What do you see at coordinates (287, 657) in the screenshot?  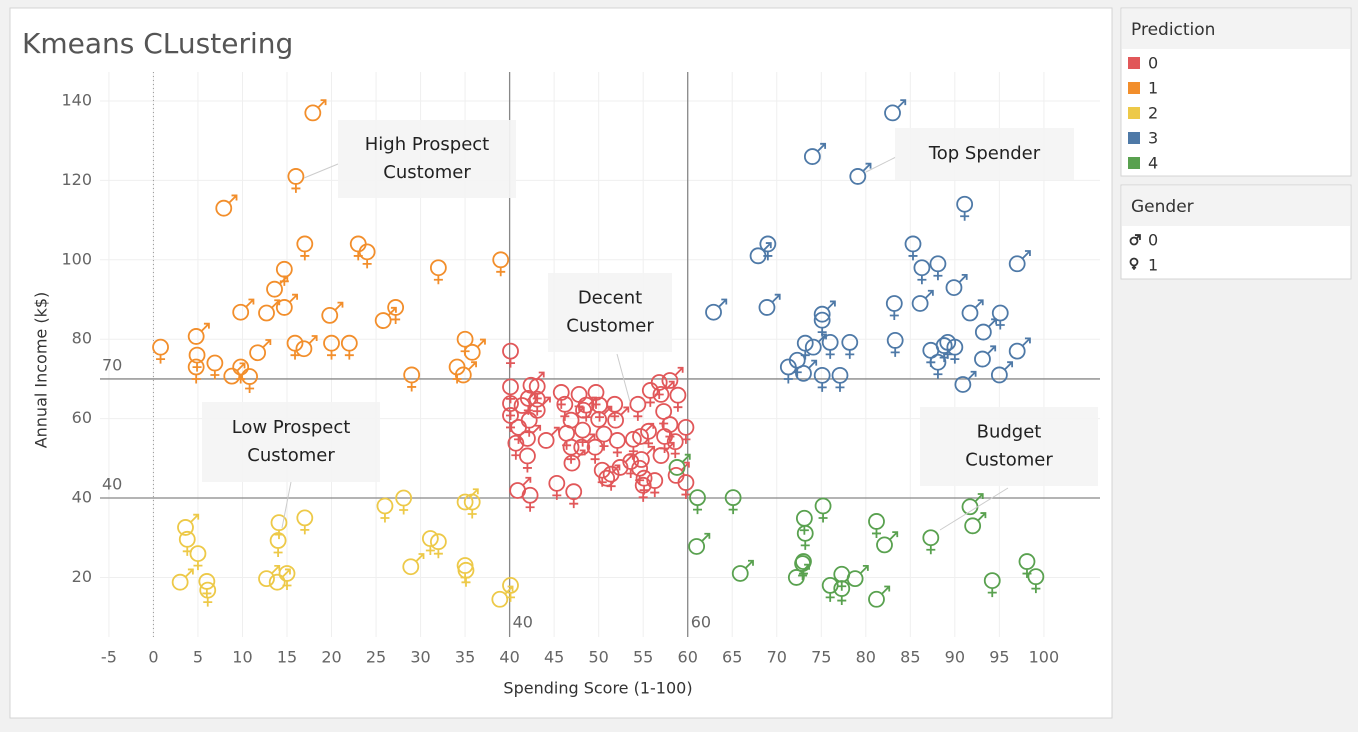 I see `x-tick-label: 15` at bounding box center [287, 657].